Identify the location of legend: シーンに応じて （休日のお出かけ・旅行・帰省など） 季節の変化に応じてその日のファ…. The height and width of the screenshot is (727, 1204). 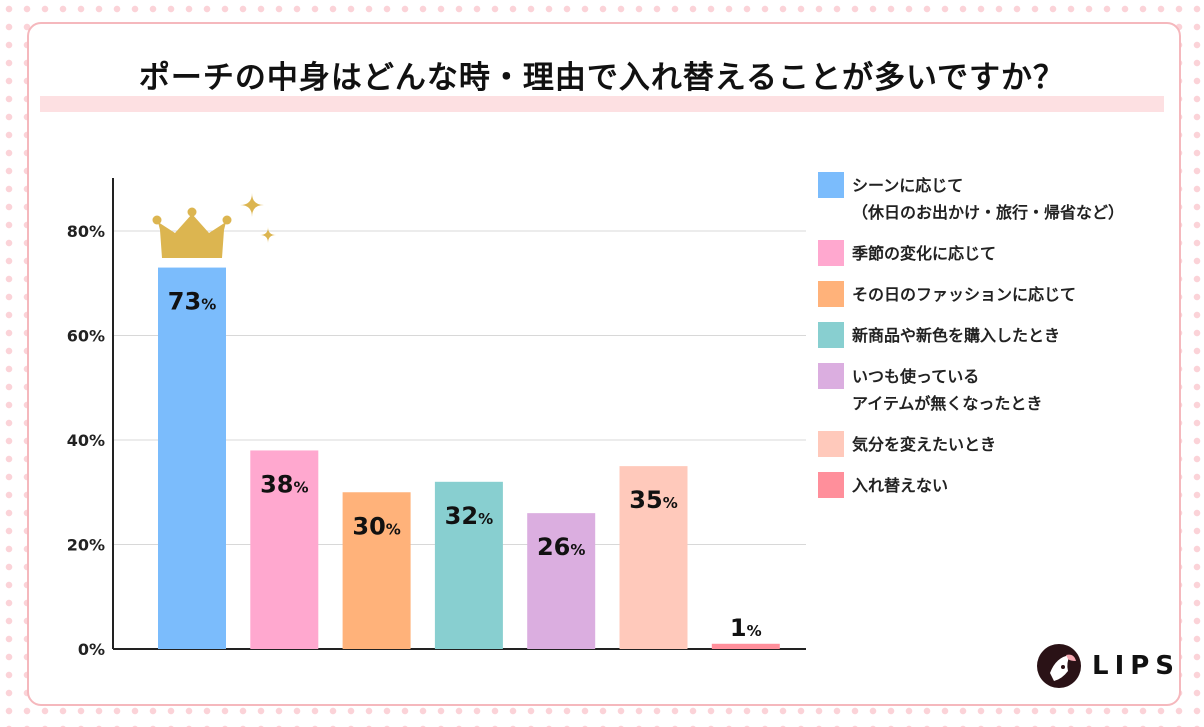
(971, 342).